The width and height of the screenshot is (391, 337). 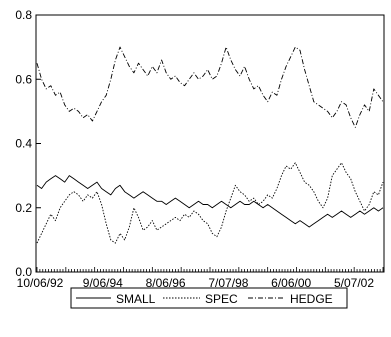 What do you see at coordinates (23, 208) in the screenshot?
I see `y-tick-label: 0.2` at bounding box center [23, 208].